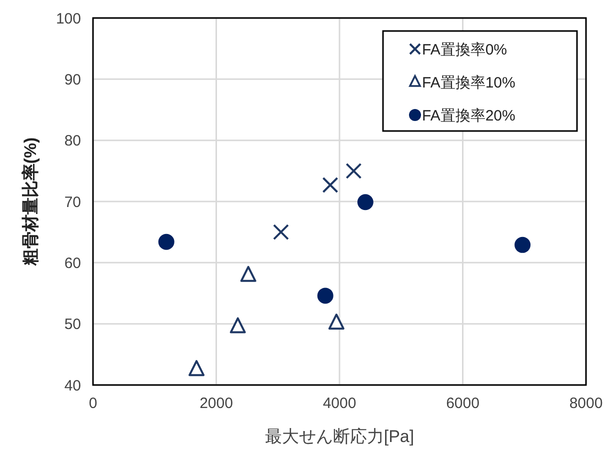  Describe the element at coordinates (72, 325) in the screenshot. I see `y-tick-label: 50` at that location.